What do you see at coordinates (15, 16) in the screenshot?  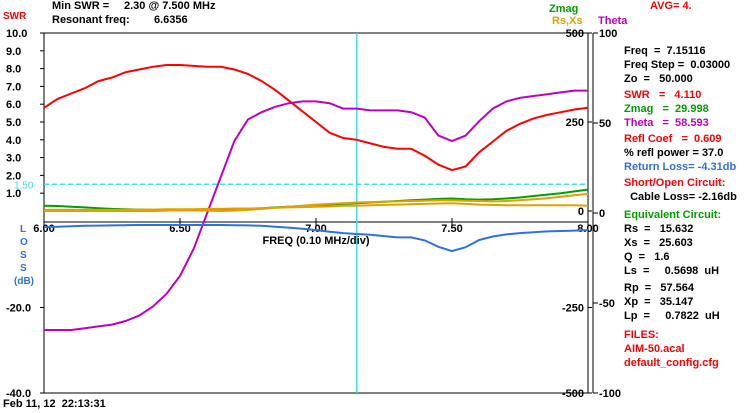 I see `swr-series-tag: SWR` at bounding box center [15, 16].